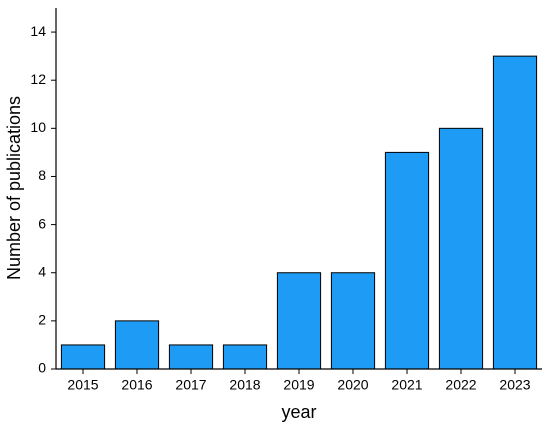  Describe the element at coordinates (42, 320) in the screenshot. I see `y-tick-label: 2` at that location.